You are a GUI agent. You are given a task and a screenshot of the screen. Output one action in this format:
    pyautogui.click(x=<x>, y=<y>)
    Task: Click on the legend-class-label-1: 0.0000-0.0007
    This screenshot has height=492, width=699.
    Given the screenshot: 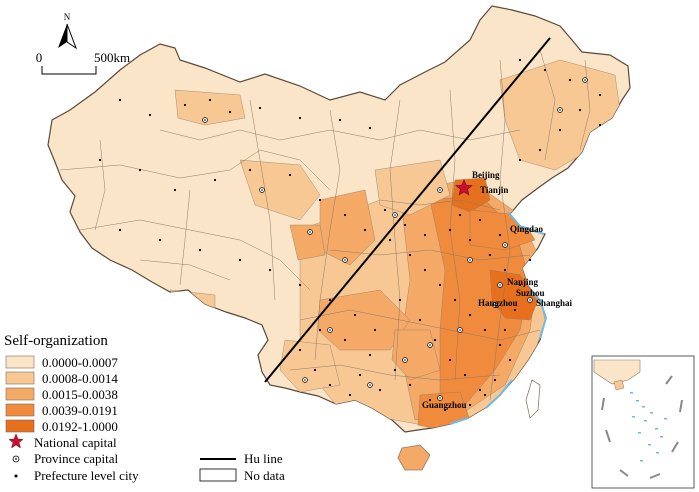 What is the action you would take?
    pyautogui.click(x=80, y=362)
    